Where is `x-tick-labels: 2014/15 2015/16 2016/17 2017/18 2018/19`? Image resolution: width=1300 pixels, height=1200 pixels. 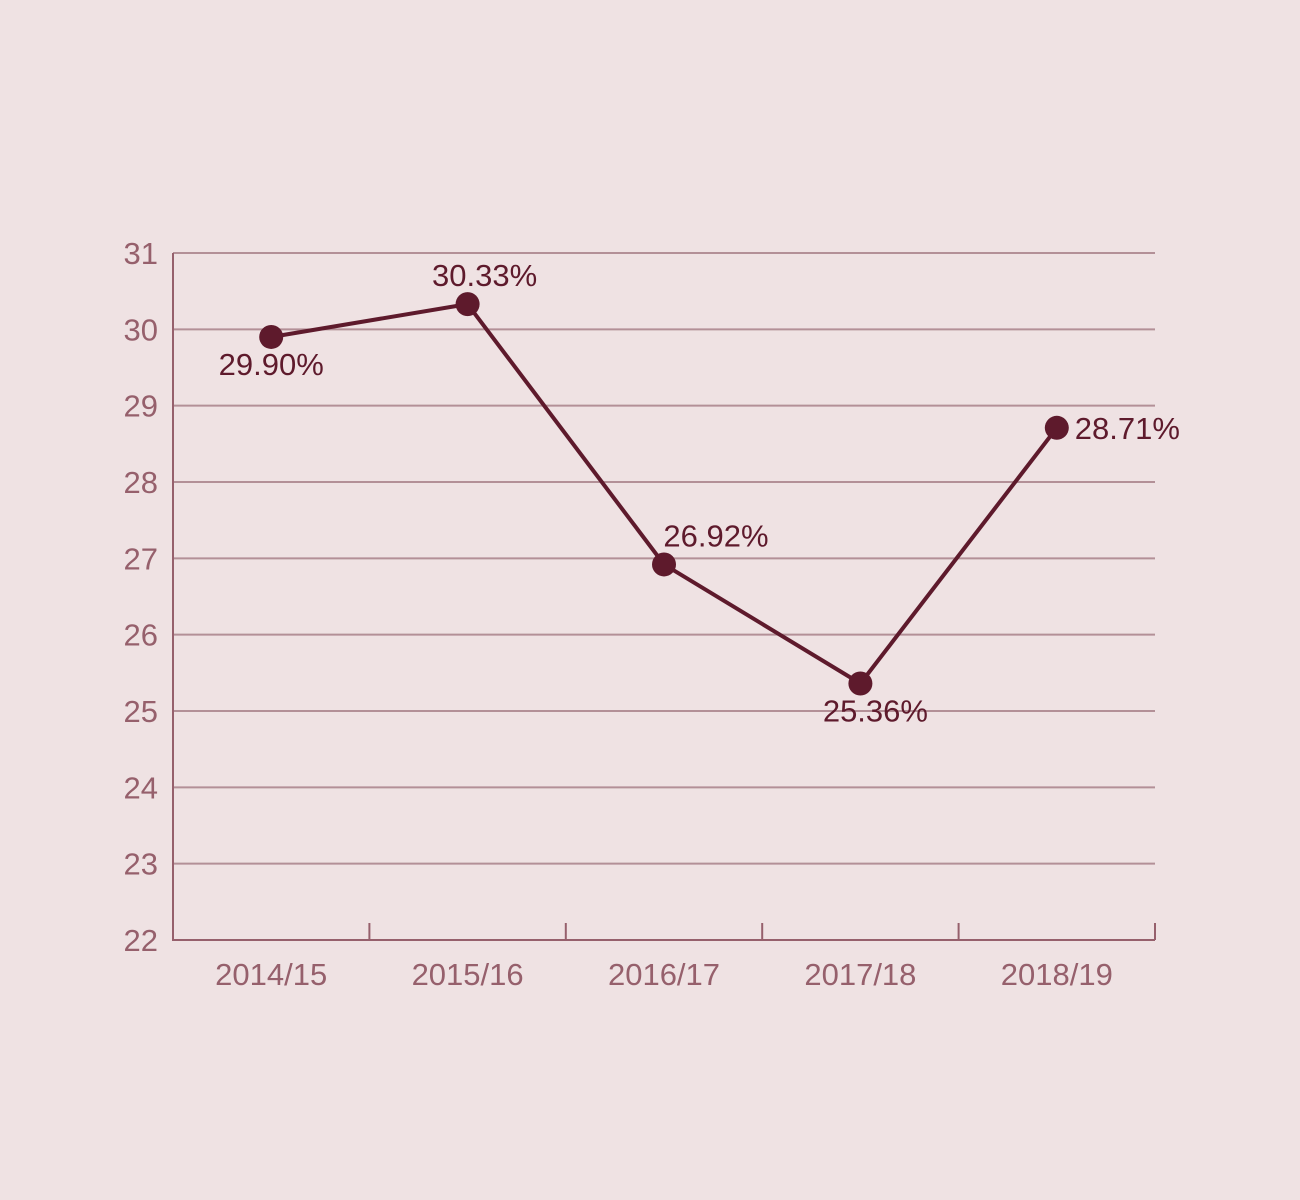 x-tick-labels: 2014/15 2015/16 2016/17 2017/18 2018/19 is located at coordinates (664, 974).